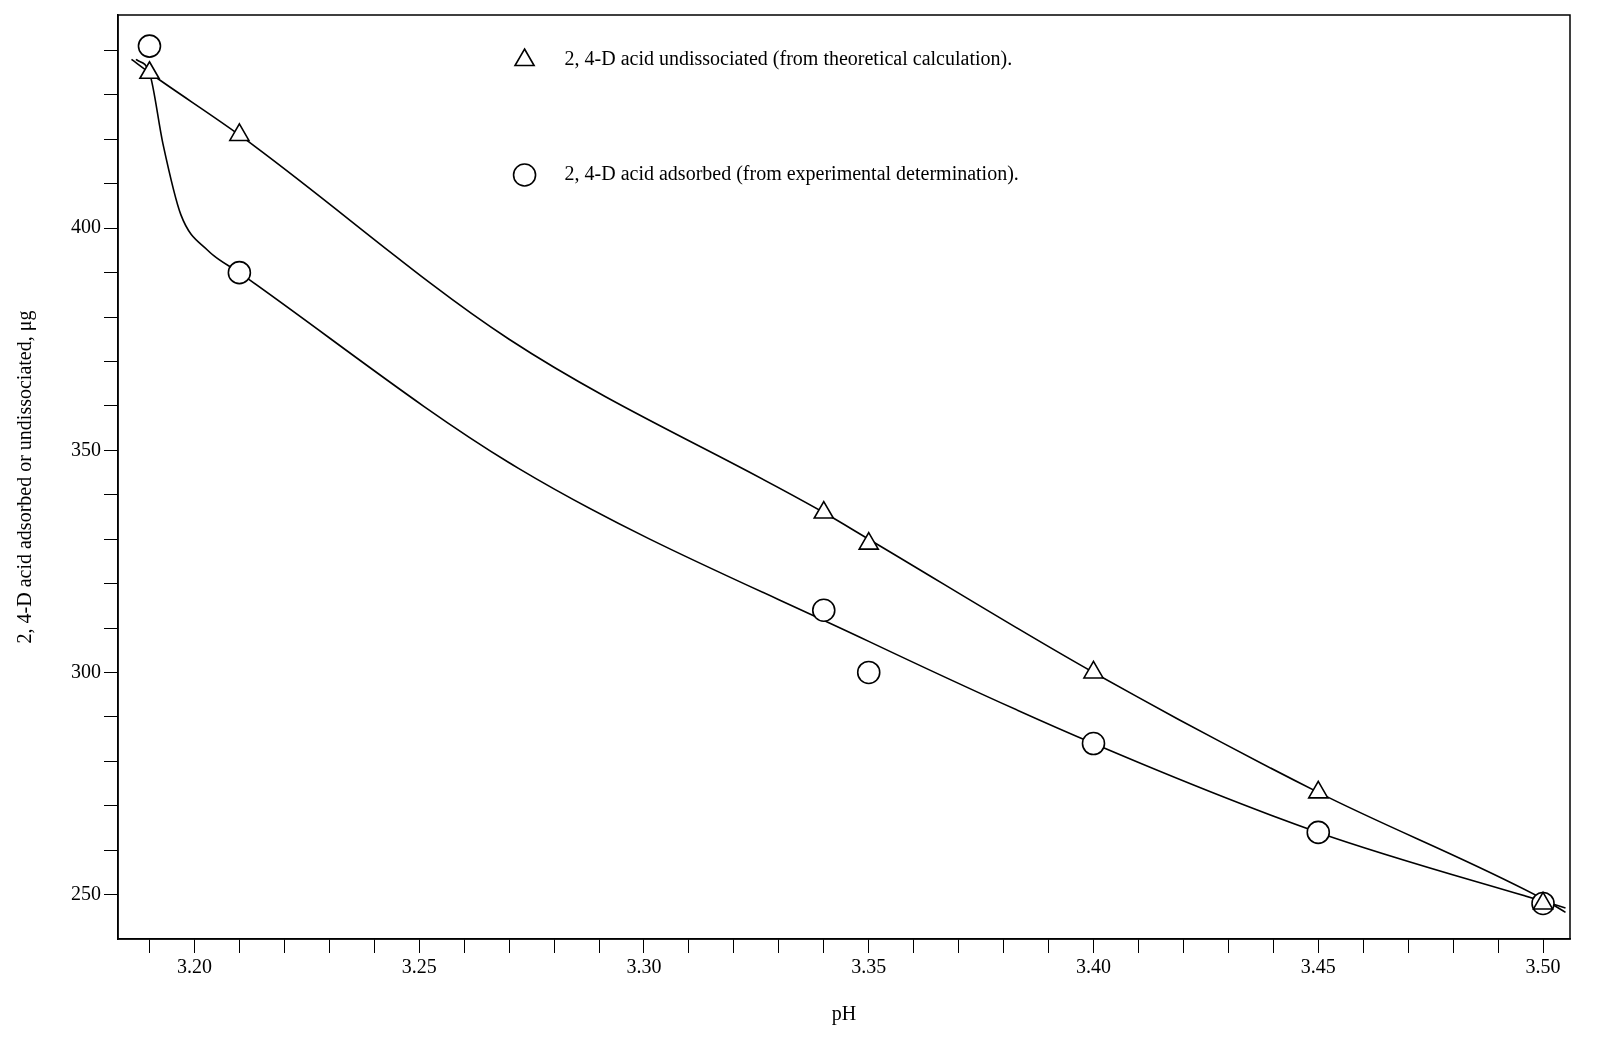  What do you see at coordinates (844, 1014) in the screenshot?
I see `x-axis-title: pH` at bounding box center [844, 1014].